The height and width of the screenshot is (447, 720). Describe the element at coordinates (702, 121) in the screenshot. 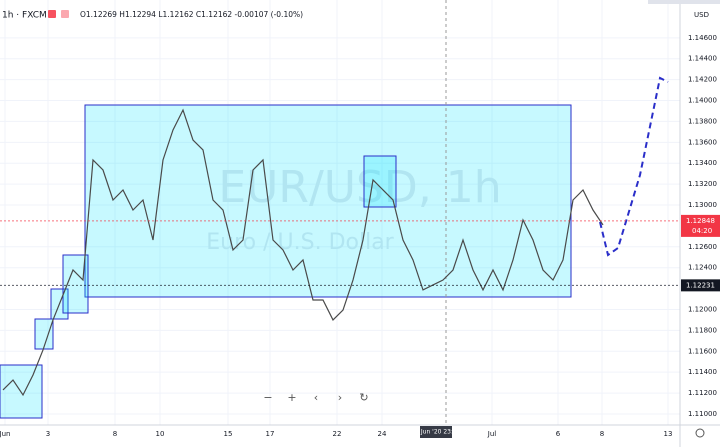

I see `y-tick-label: 1.13800` at that location.